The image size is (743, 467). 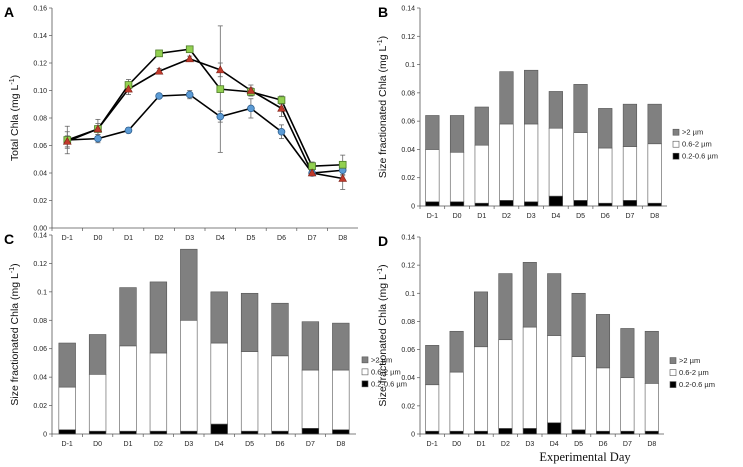 What do you see at coordinates (413, 435) in the screenshot?
I see `y-tick-label: 0` at bounding box center [413, 435].